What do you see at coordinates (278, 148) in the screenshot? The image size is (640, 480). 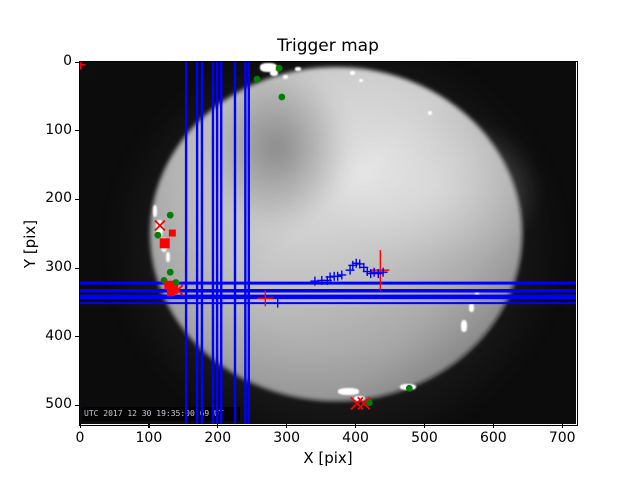 I see `sky-dark-patch` at bounding box center [278, 148].